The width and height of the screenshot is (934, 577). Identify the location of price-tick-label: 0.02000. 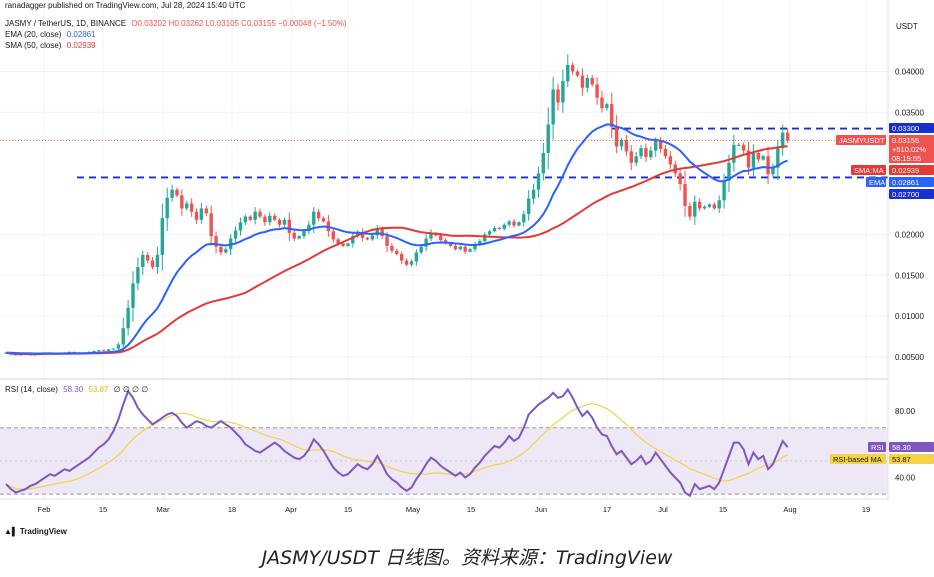
(909, 235).